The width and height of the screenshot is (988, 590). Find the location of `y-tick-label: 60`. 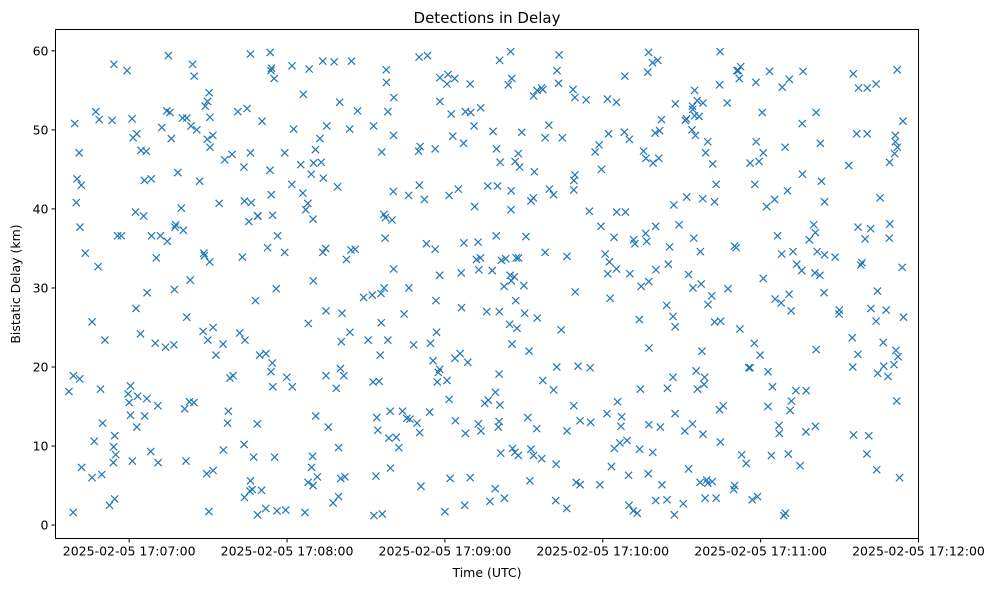

y-tick-label: 60 is located at coordinates (41, 50).